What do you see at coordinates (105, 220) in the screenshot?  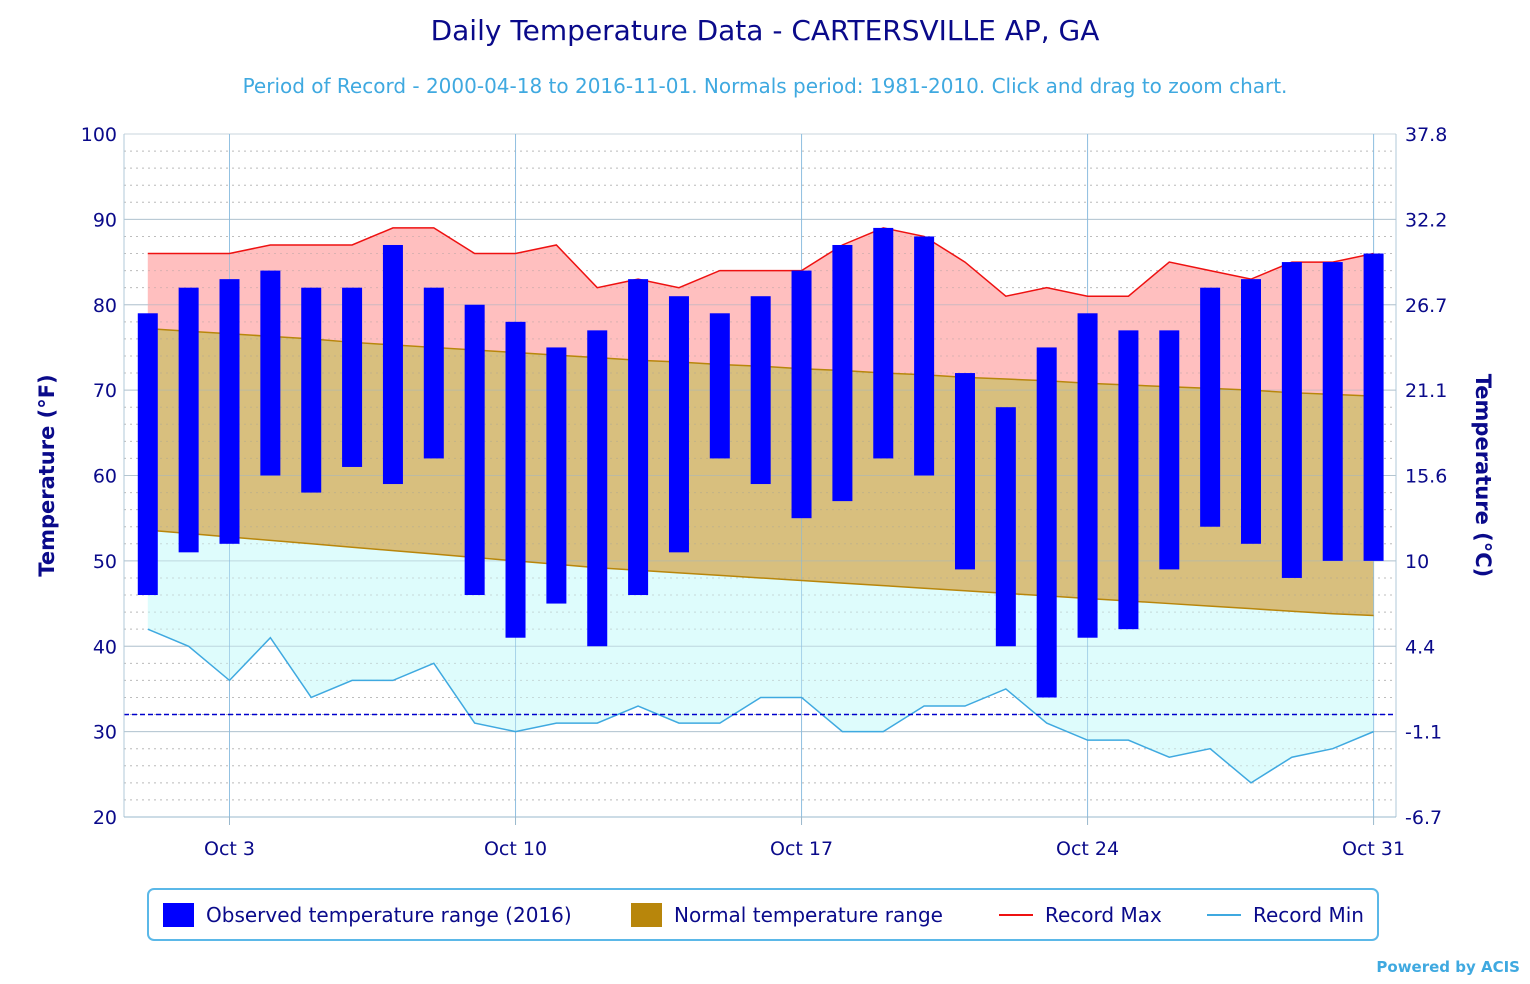 I see `y-tick-label-left: 90` at bounding box center [105, 220].